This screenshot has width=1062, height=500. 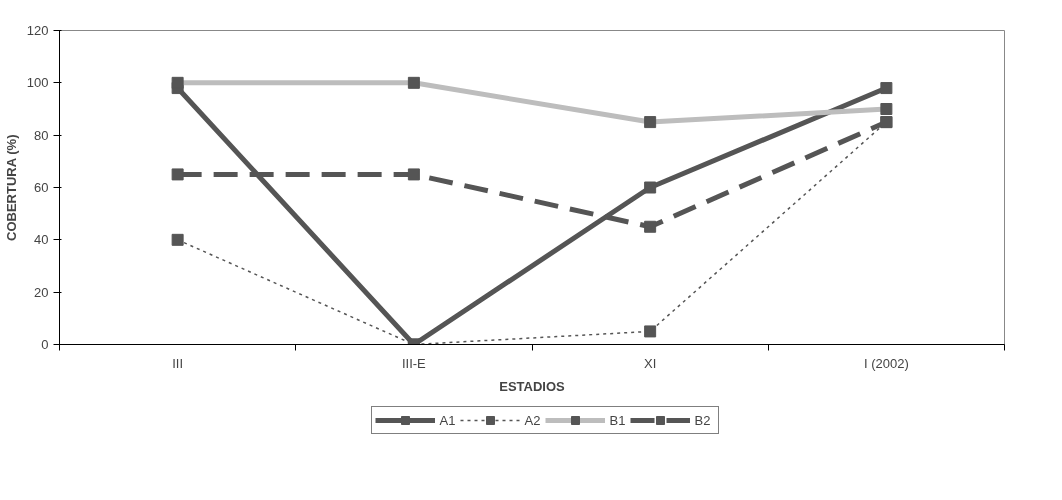 What do you see at coordinates (41, 240) in the screenshot?
I see `y-tick-label: 40` at bounding box center [41, 240].